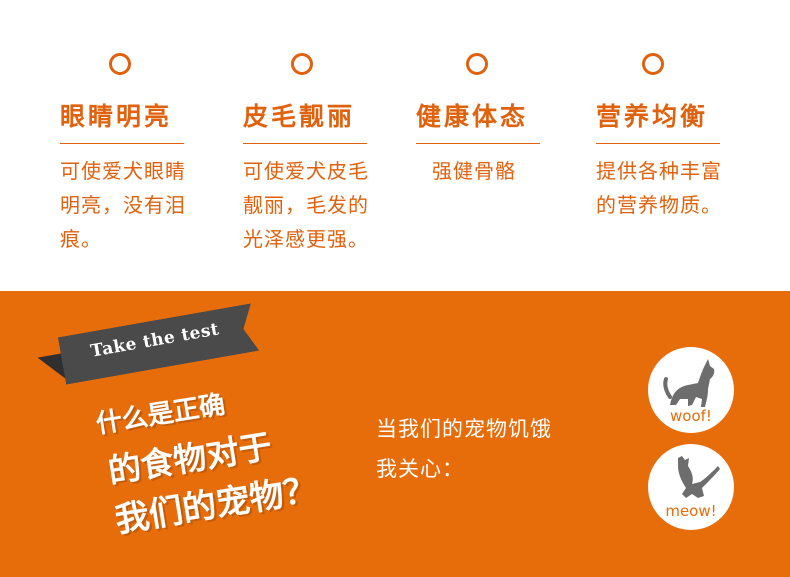 This screenshot has width=790, height=577. I want to click on dog-badge: woof!, so click(691, 390).